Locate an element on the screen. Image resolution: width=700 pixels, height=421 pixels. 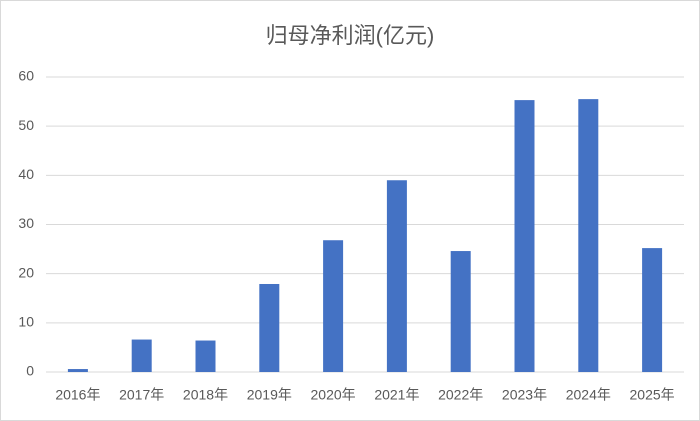
x-tick-label: 2019年 is located at coordinates (269, 395).